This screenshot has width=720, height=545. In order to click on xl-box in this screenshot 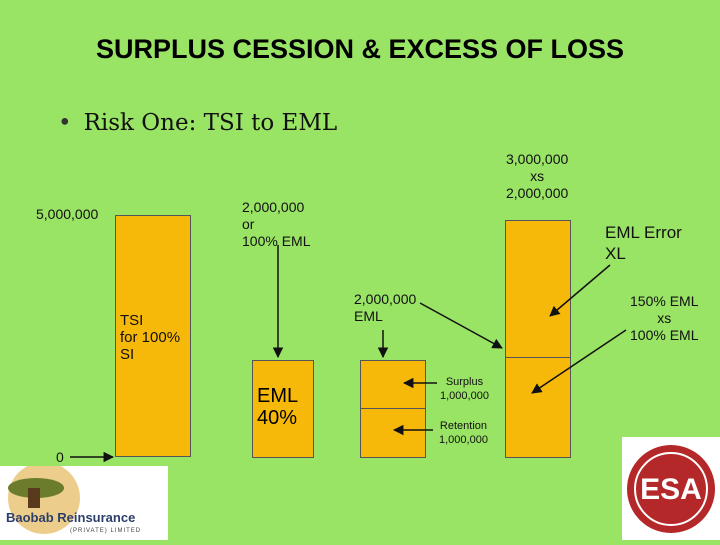, I will do `click(538, 339)`.